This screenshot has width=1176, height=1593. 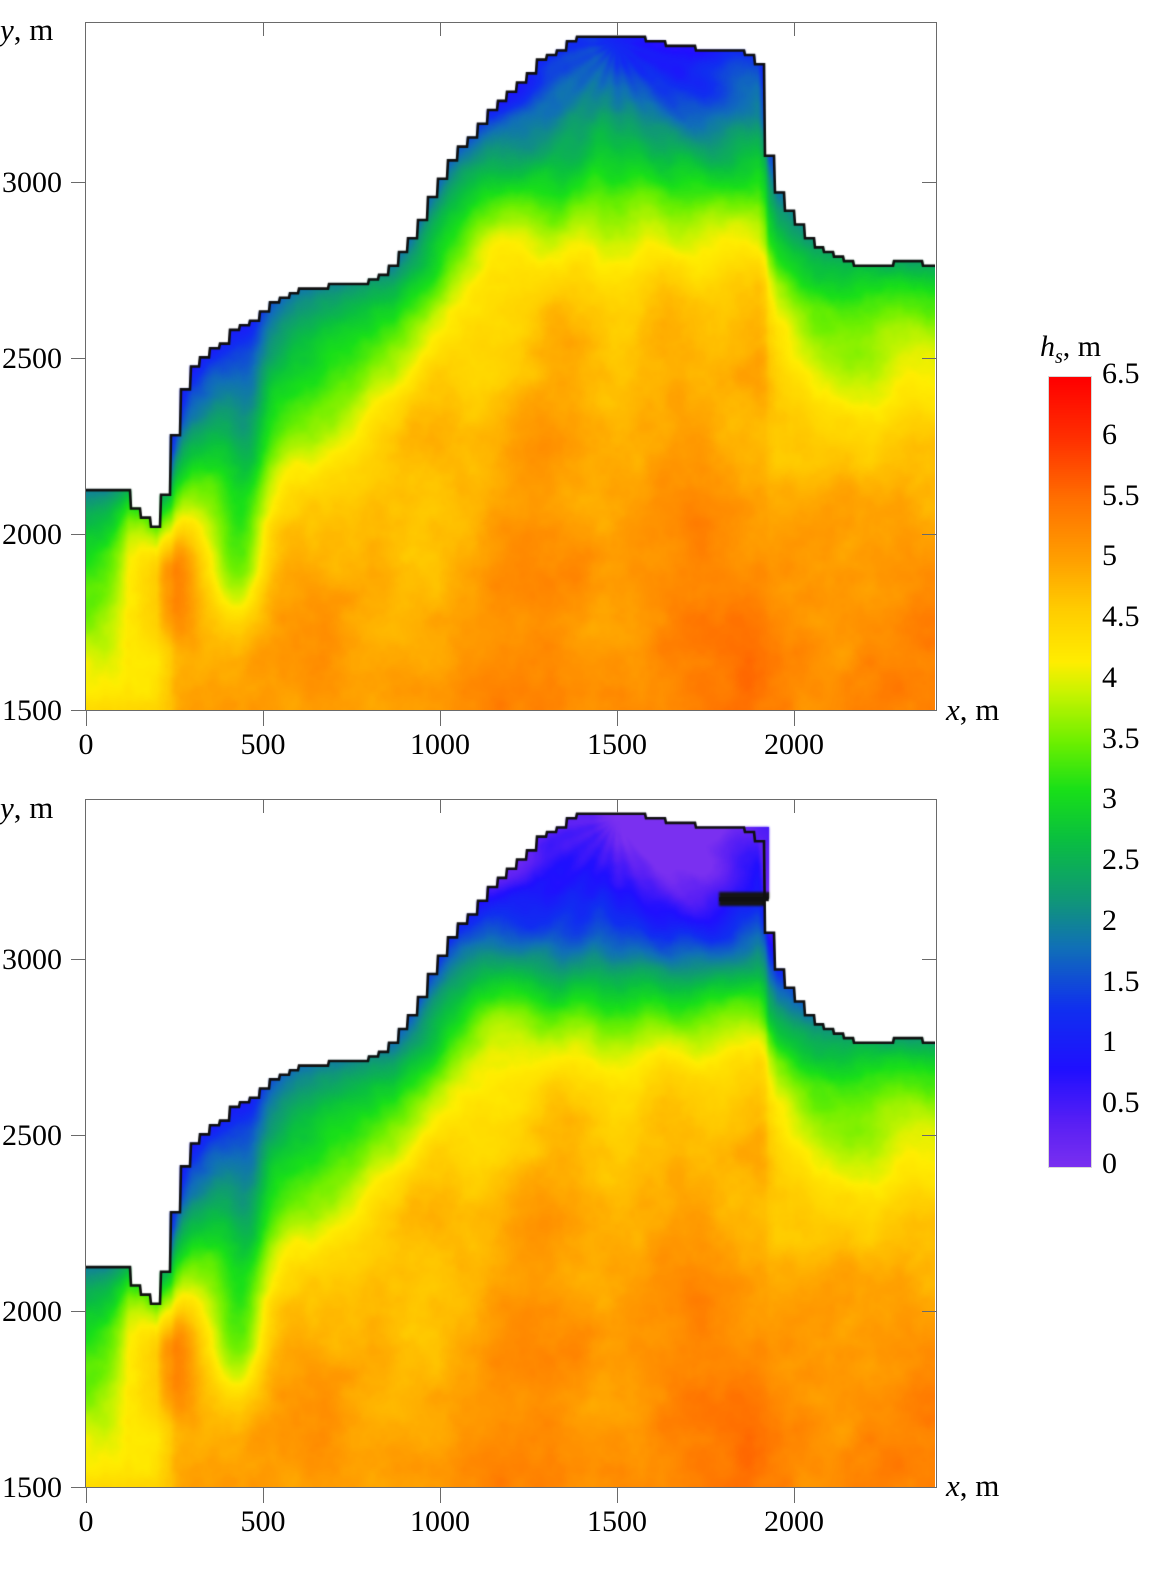 What do you see at coordinates (511, 710) in the screenshot?
I see `panel-a-bottom-spine` at bounding box center [511, 710].